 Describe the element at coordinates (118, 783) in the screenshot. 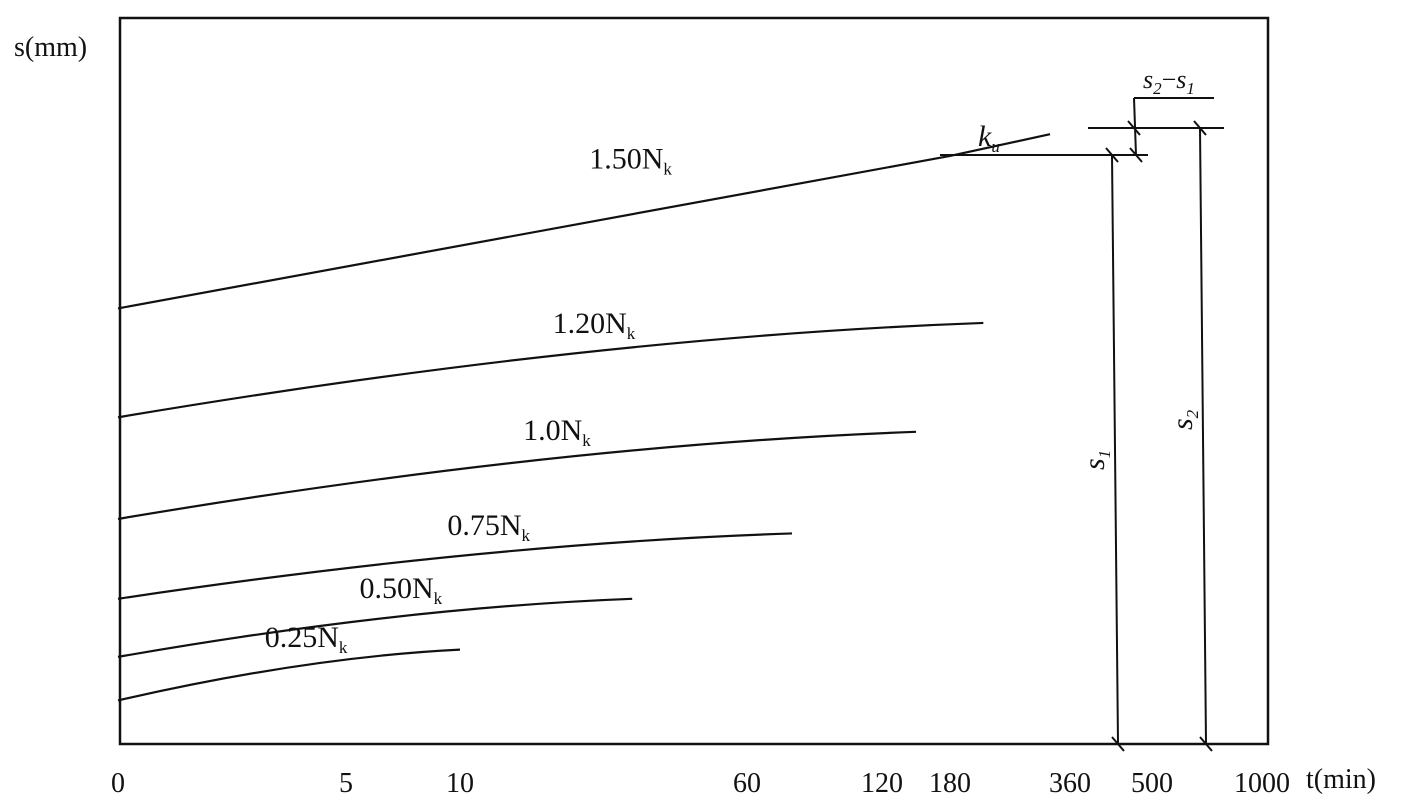

I see `x-tick-label: 0` at that location.